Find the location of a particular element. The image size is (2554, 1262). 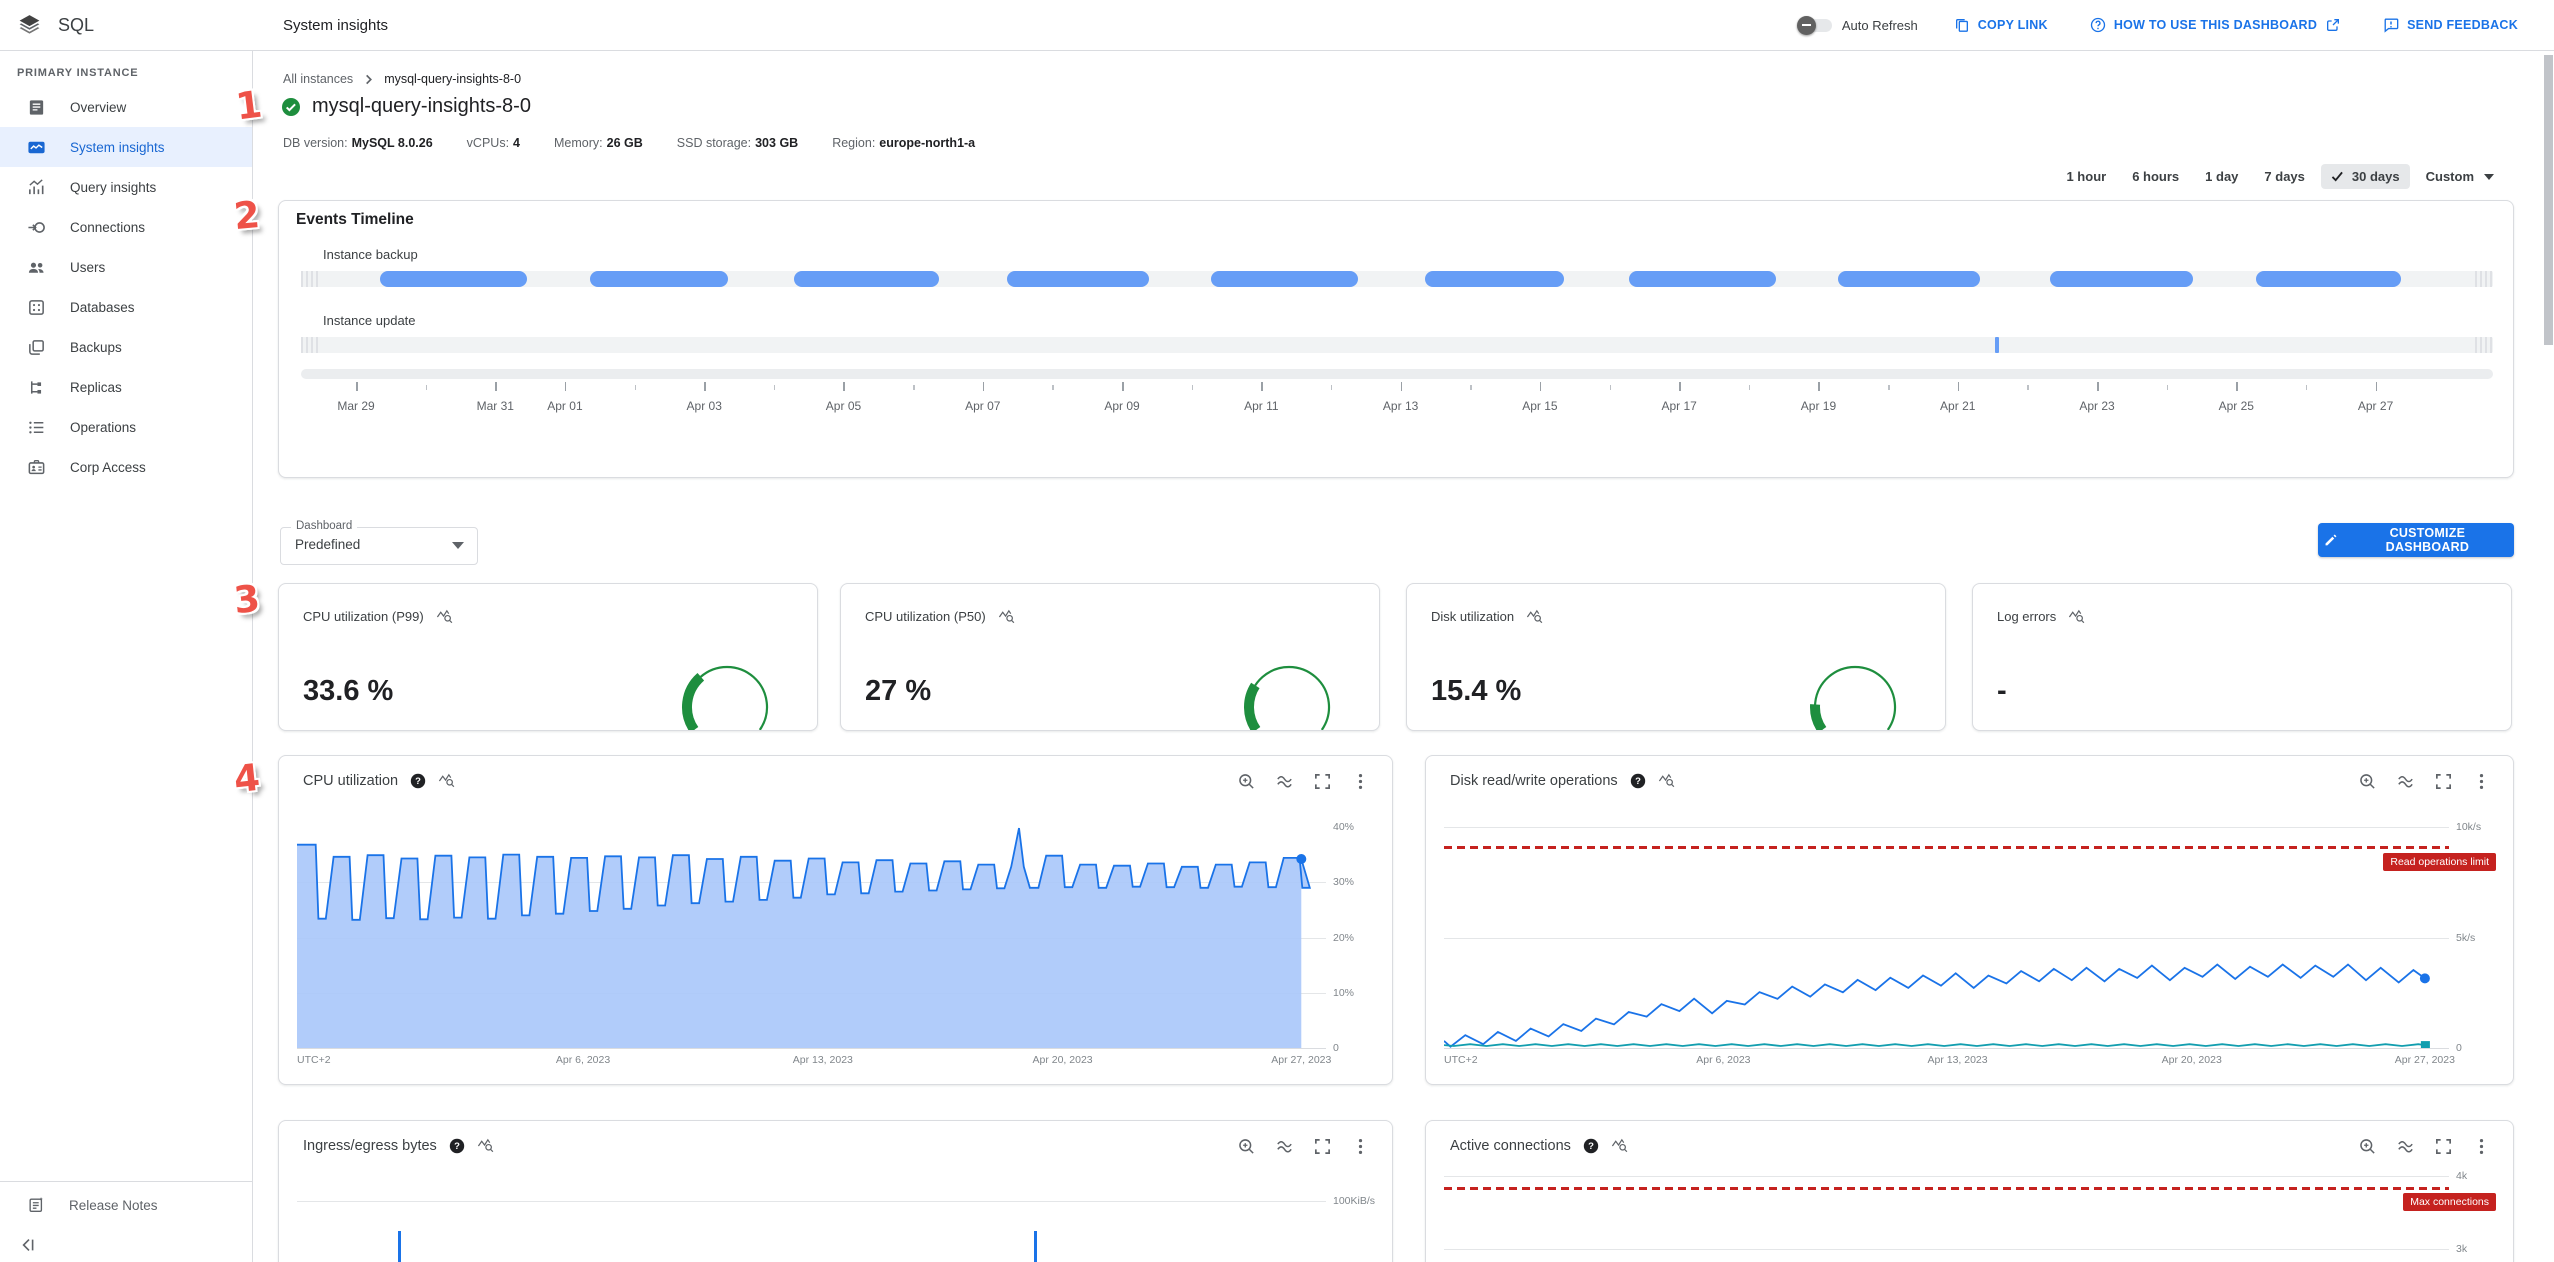

release-notes-label: Release Notes is located at coordinates (113, 1205).